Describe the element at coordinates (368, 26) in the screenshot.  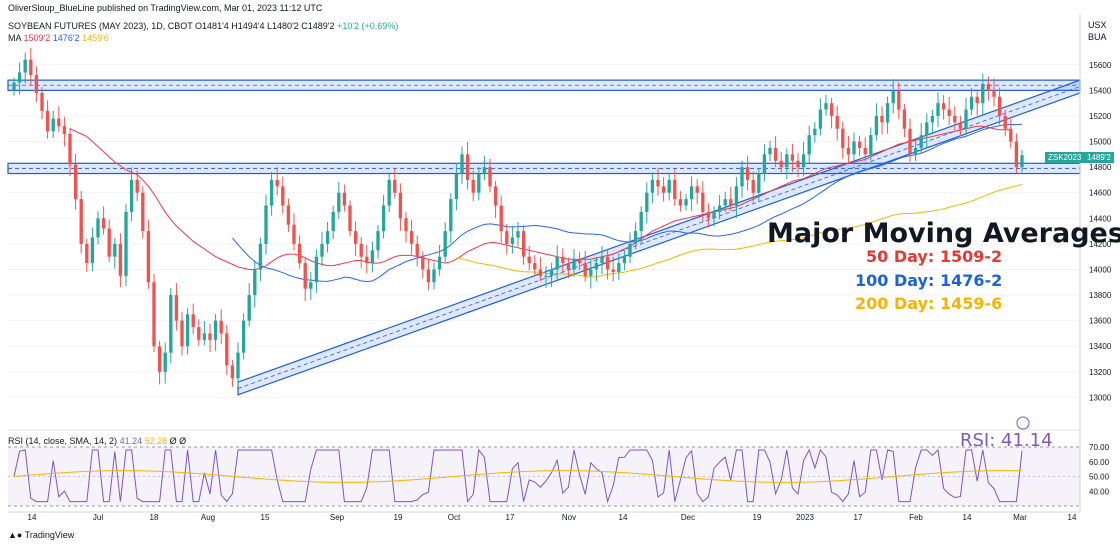
I see `price-change: +10'2 (+0.69%)` at that location.